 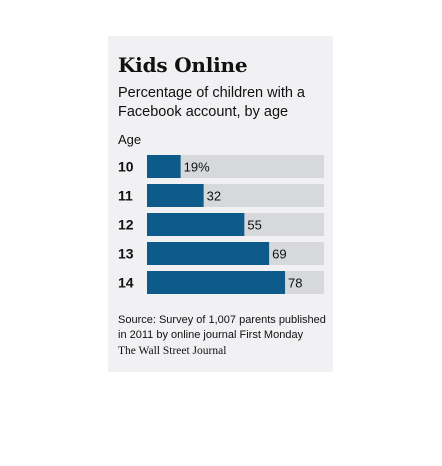 What do you see at coordinates (254, 225) in the screenshot?
I see `value-label: 55` at bounding box center [254, 225].